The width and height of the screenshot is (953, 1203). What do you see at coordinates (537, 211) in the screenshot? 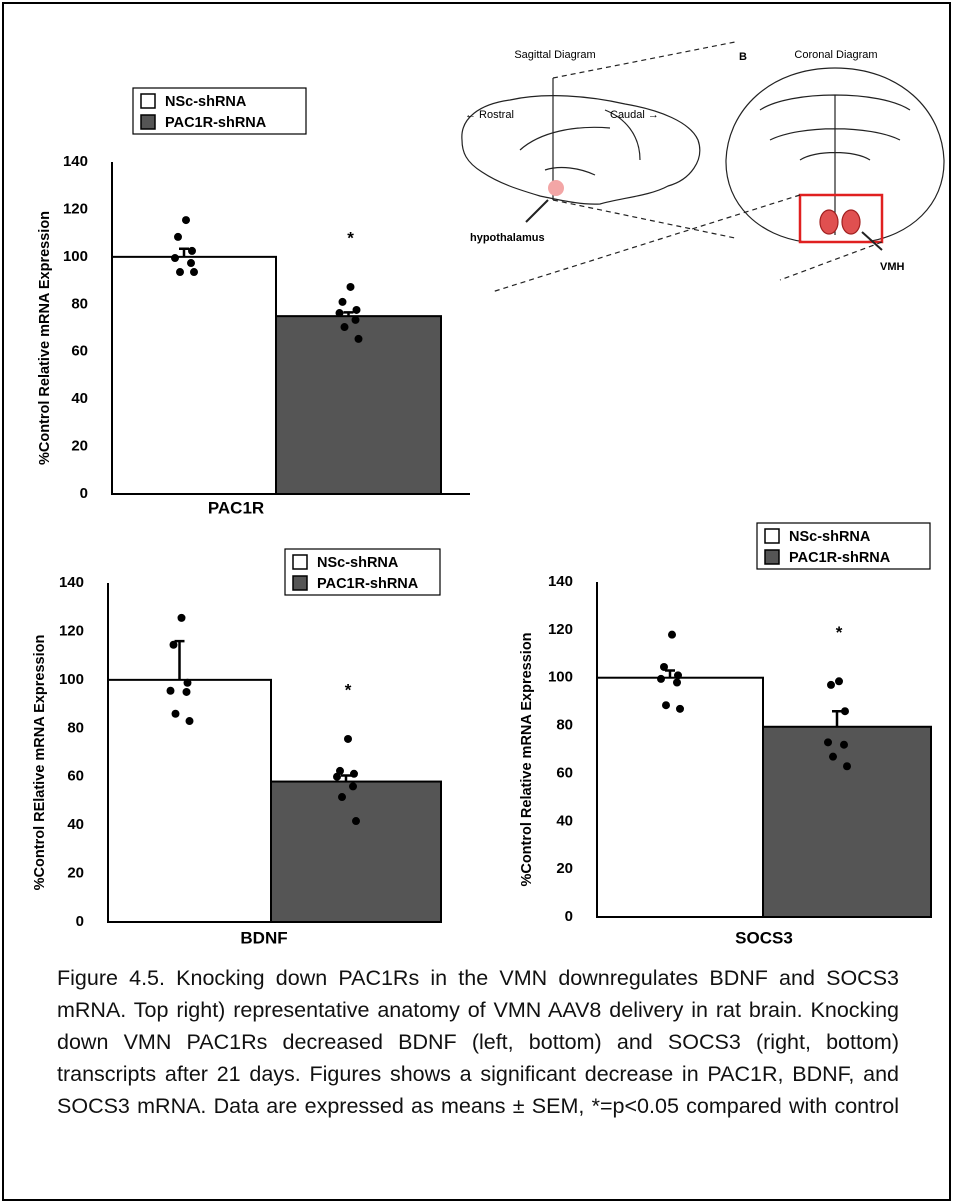
I see `hypothalamus-arrow` at bounding box center [537, 211].